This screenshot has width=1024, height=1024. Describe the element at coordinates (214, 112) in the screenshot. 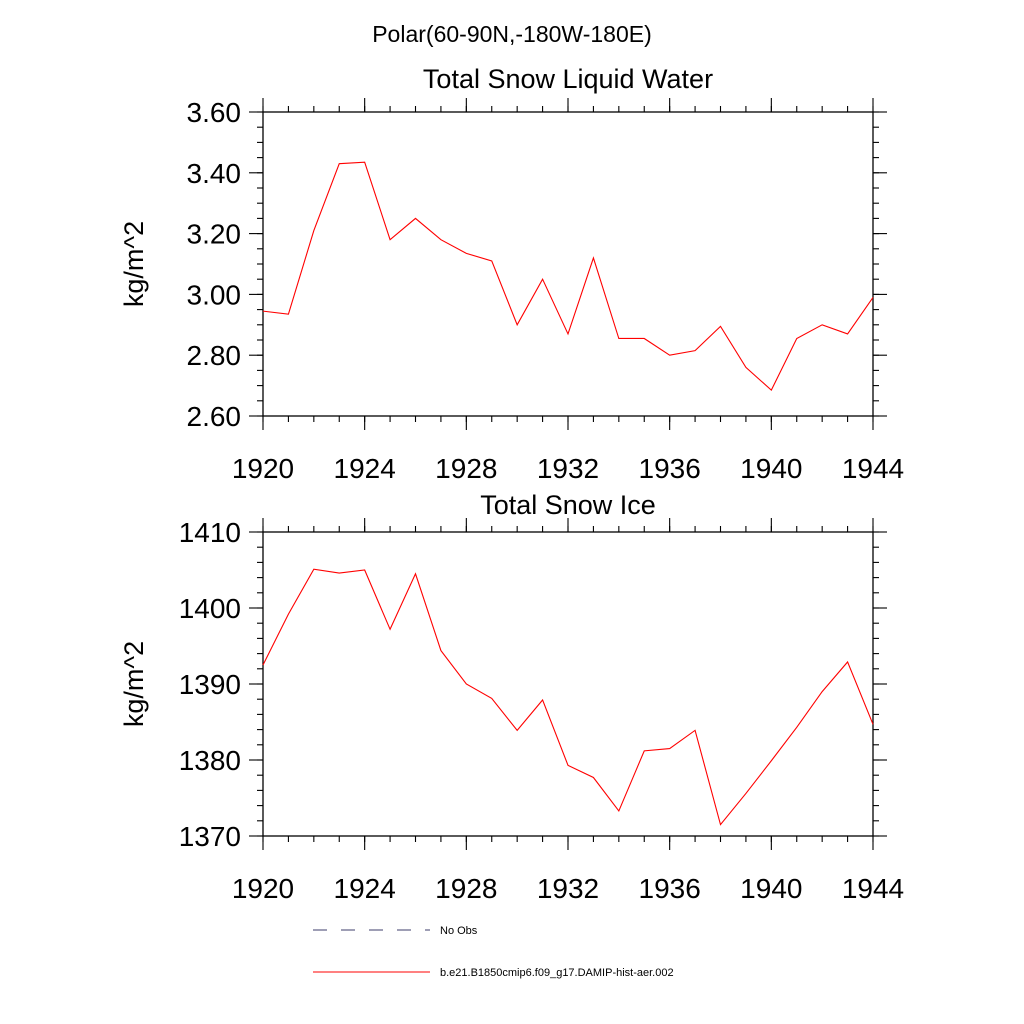

I see `y-tick-label: 3.60` at that location.